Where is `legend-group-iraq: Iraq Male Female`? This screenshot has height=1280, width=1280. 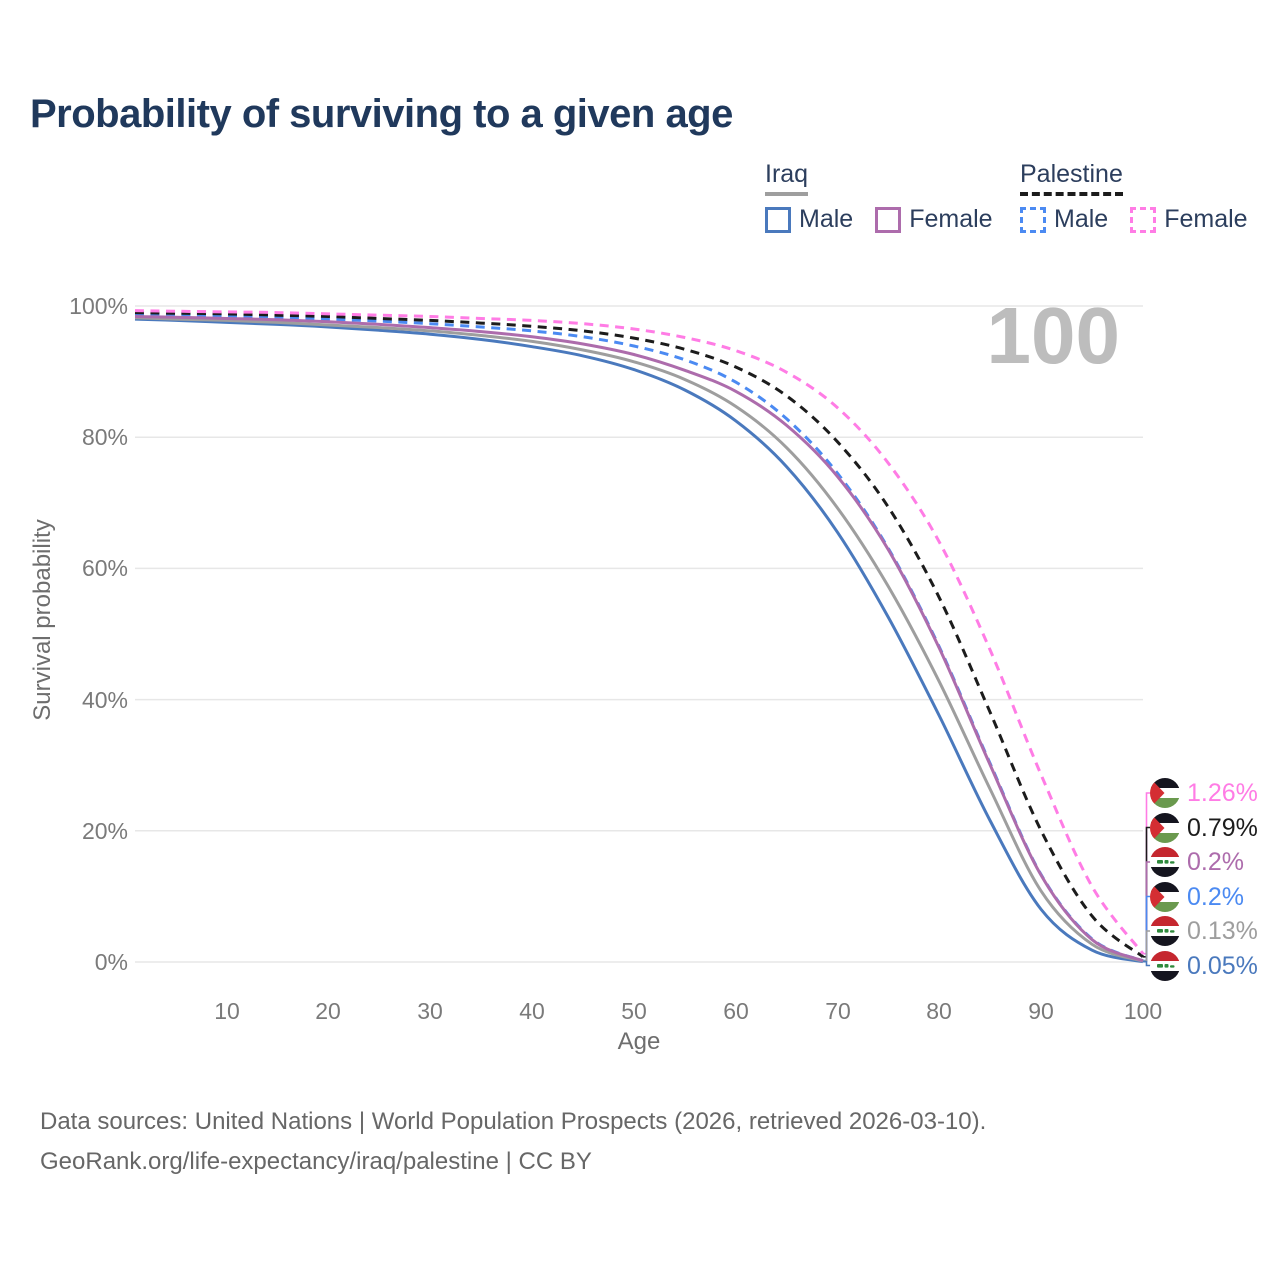
legend-group-iraq: Iraq Male Female is located at coordinates (879, 197).